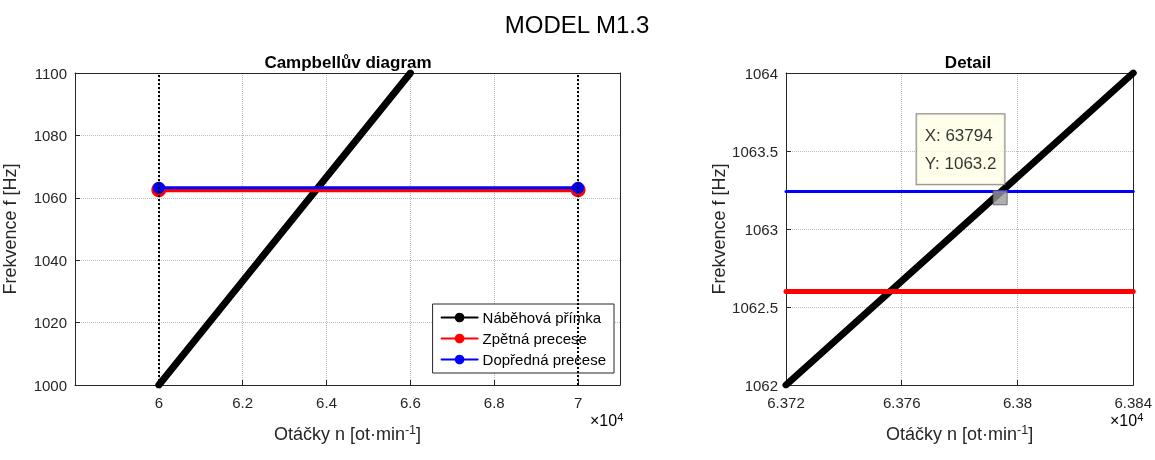  Describe the element at coordinates (1017, 402) in the screenshot. I see `x-tick-label: 6.38` at that location.